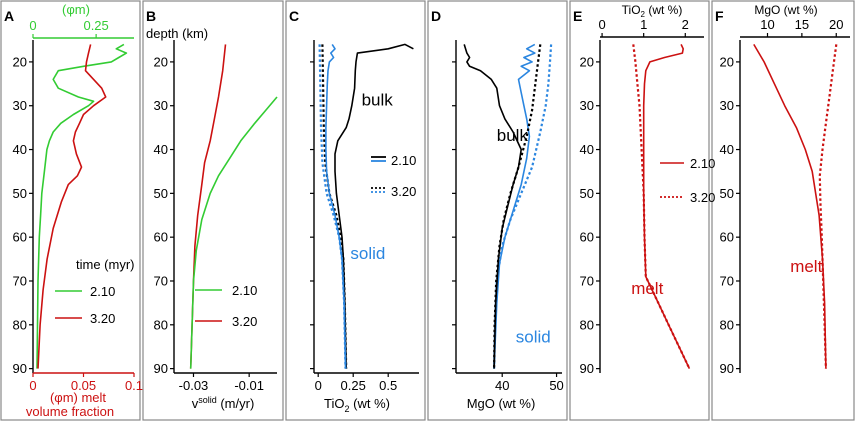 The width and height of the screenshot is (856, 422). I want to click on b-legend-label-green: 2.10, so click(244, 290).